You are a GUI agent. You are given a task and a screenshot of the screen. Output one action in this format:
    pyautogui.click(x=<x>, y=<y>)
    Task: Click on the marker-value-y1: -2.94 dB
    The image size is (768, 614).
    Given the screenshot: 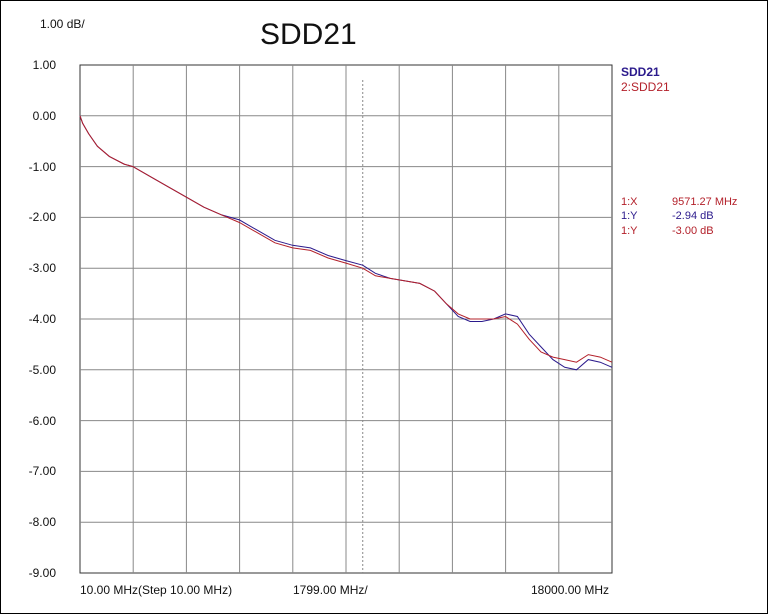 What is the action you would take?
    pyautogui.click(x=693, y=216)
    